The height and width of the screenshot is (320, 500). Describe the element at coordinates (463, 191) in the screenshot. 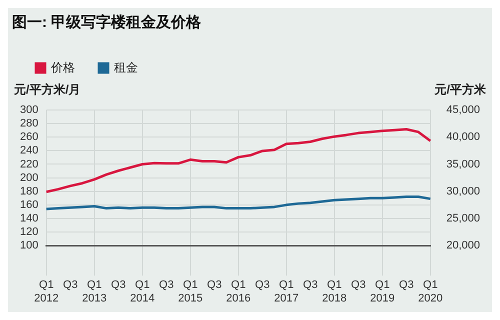

I see `y2-tick-label: 30,000` at that location.